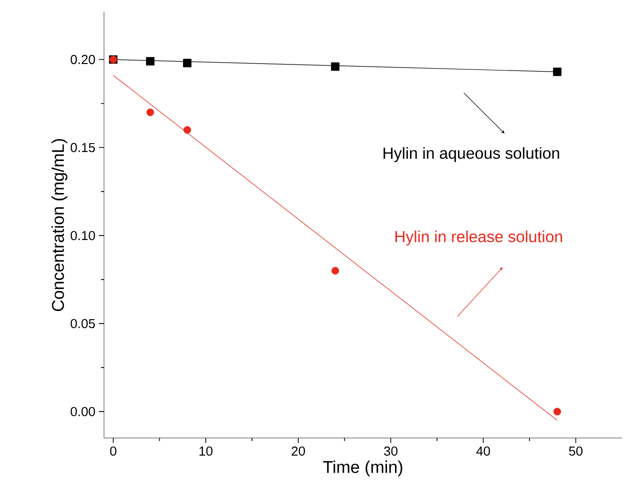 Image resolution: width=625 pixels, height=494 pixels. What do you see at coordinates (298, 451) in the screenshot?
I see `x-tick-label: 20` at bounding box center [298, 451].